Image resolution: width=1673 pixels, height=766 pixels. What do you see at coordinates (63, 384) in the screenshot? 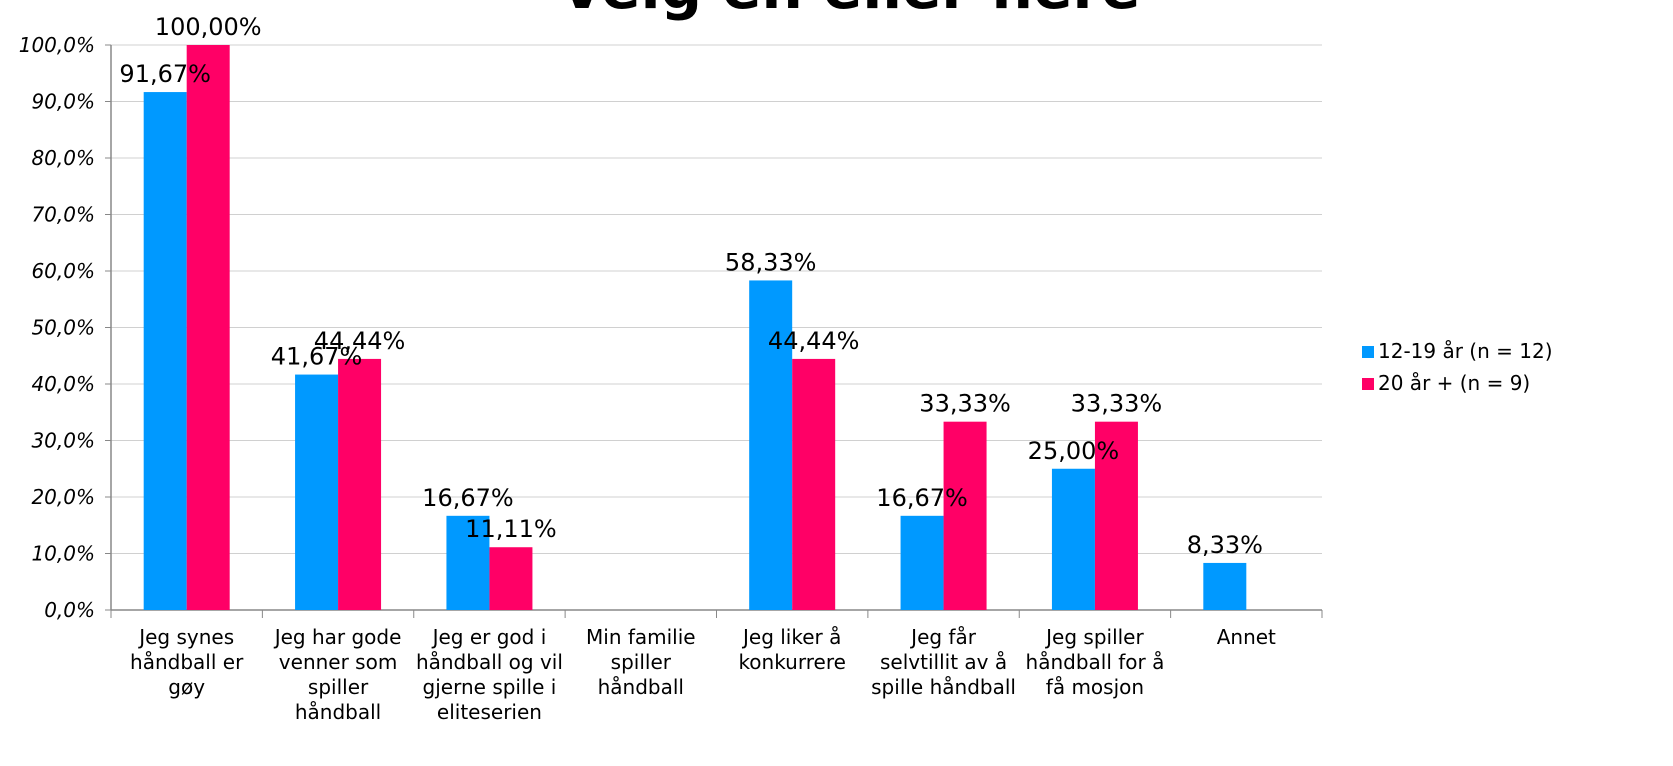
I see `y-tick-label: 40,0%` at bounding box center [63, 384].